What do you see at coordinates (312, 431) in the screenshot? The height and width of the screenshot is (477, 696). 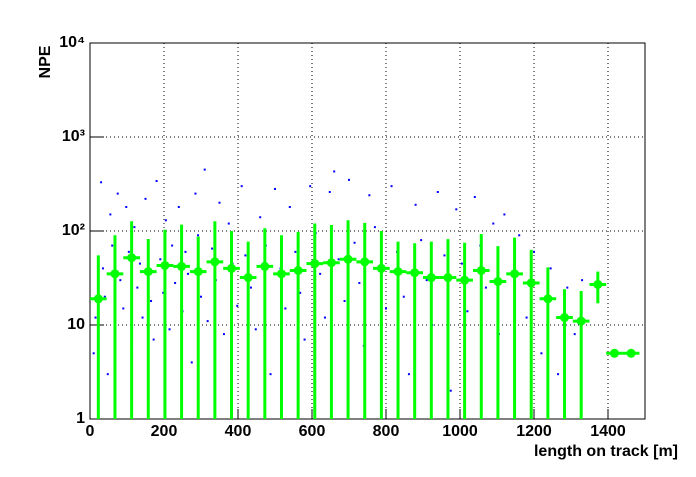 I see `x-tick-label: 600` at bounding box center [312, 431].